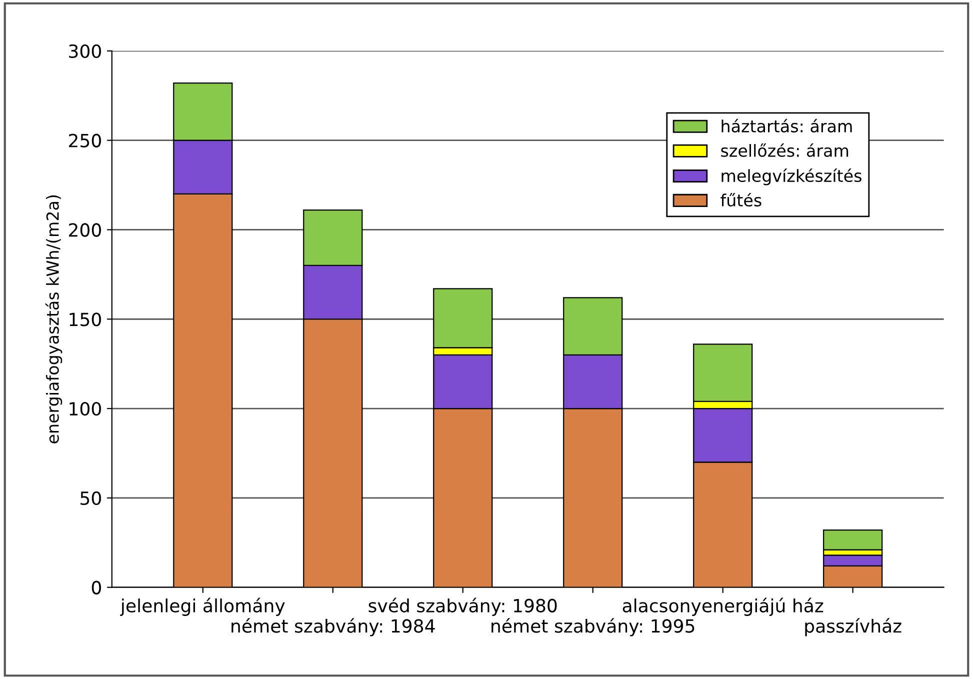 This screenshot has width=973, height=679. I want to click on y-tick-label: 150, so click(85, 319).